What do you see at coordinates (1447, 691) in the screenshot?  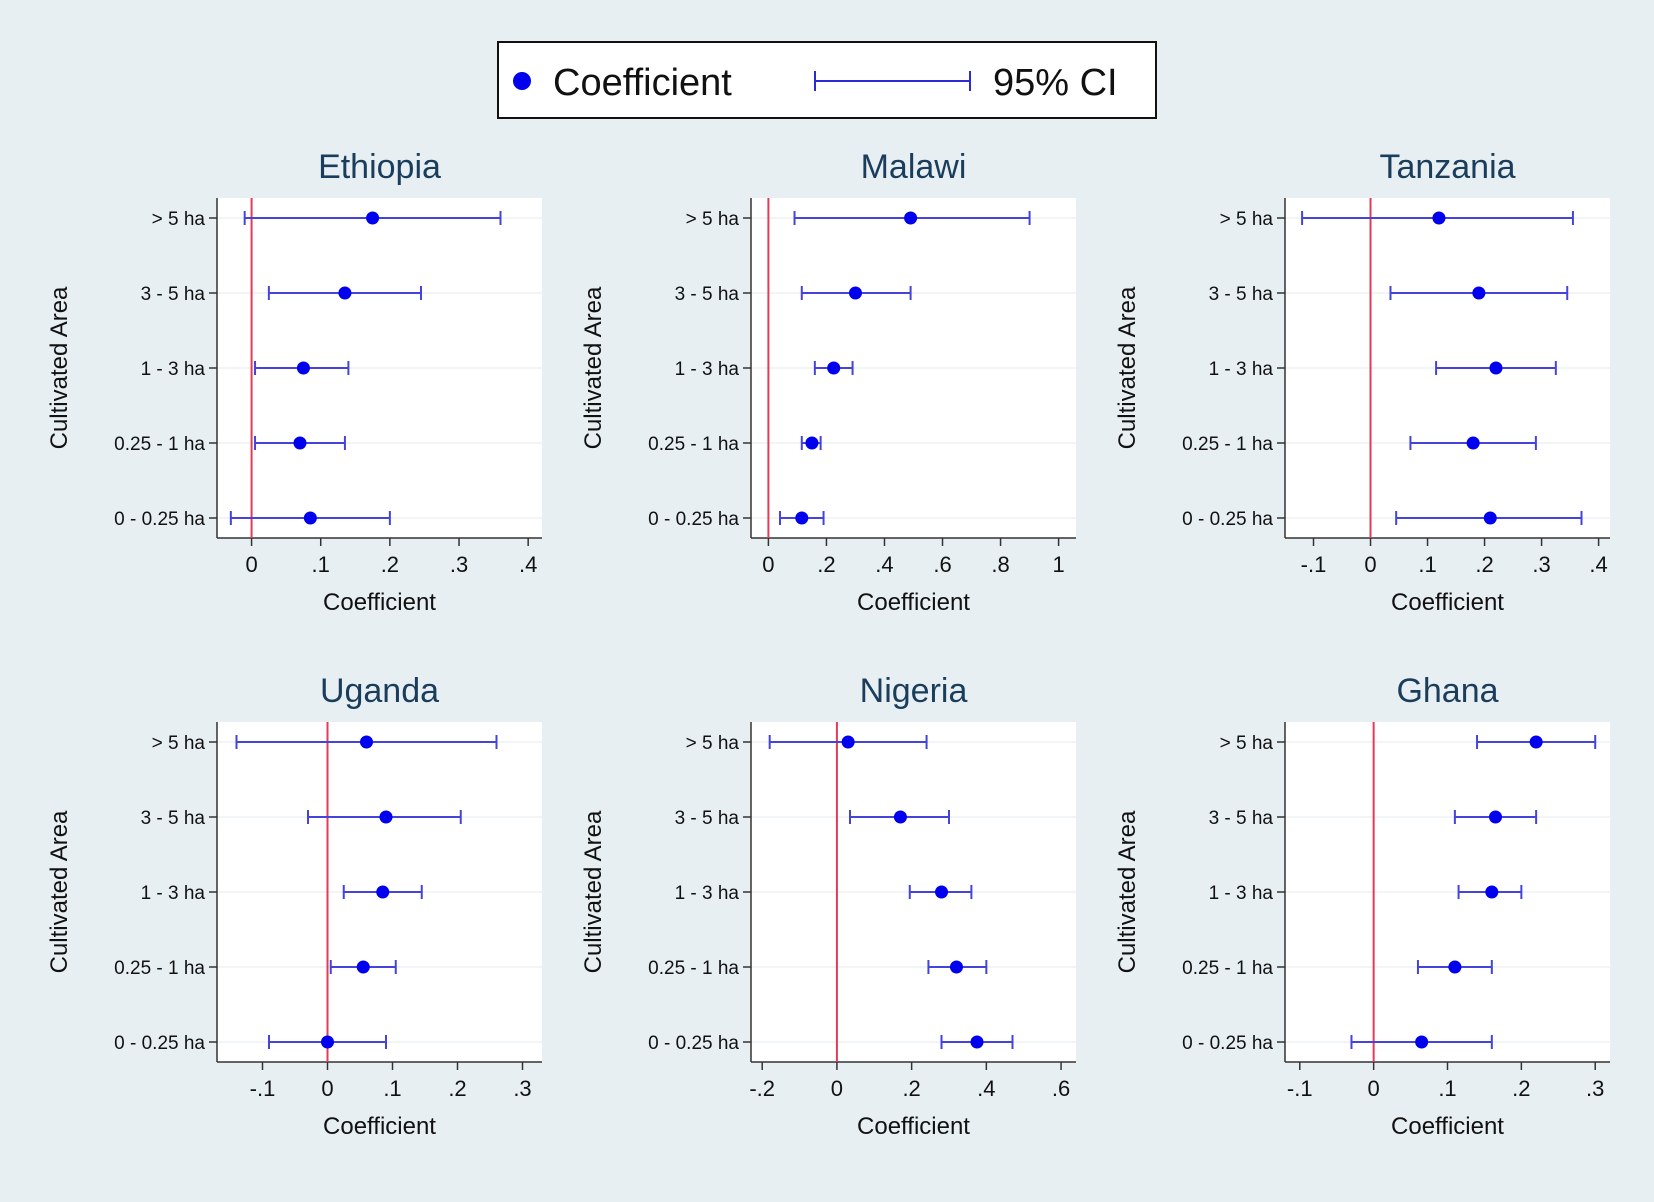 I see `panel-title: Ghana` at bounding box center [1447, 691].